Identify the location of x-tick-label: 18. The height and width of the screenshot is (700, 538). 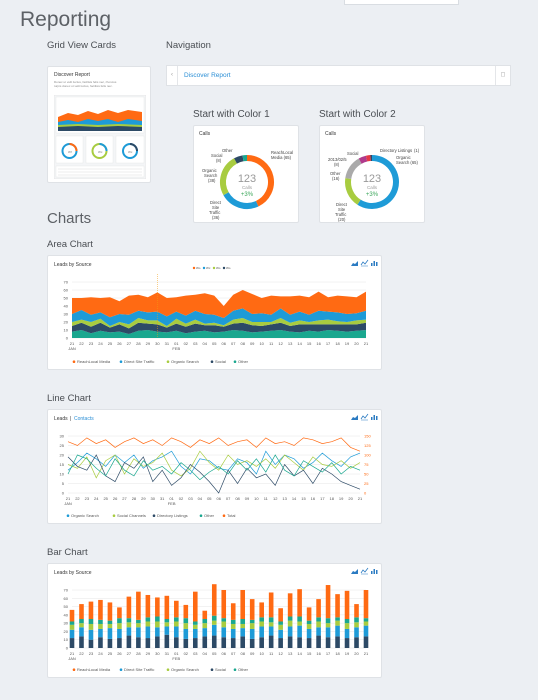
(332, 498).